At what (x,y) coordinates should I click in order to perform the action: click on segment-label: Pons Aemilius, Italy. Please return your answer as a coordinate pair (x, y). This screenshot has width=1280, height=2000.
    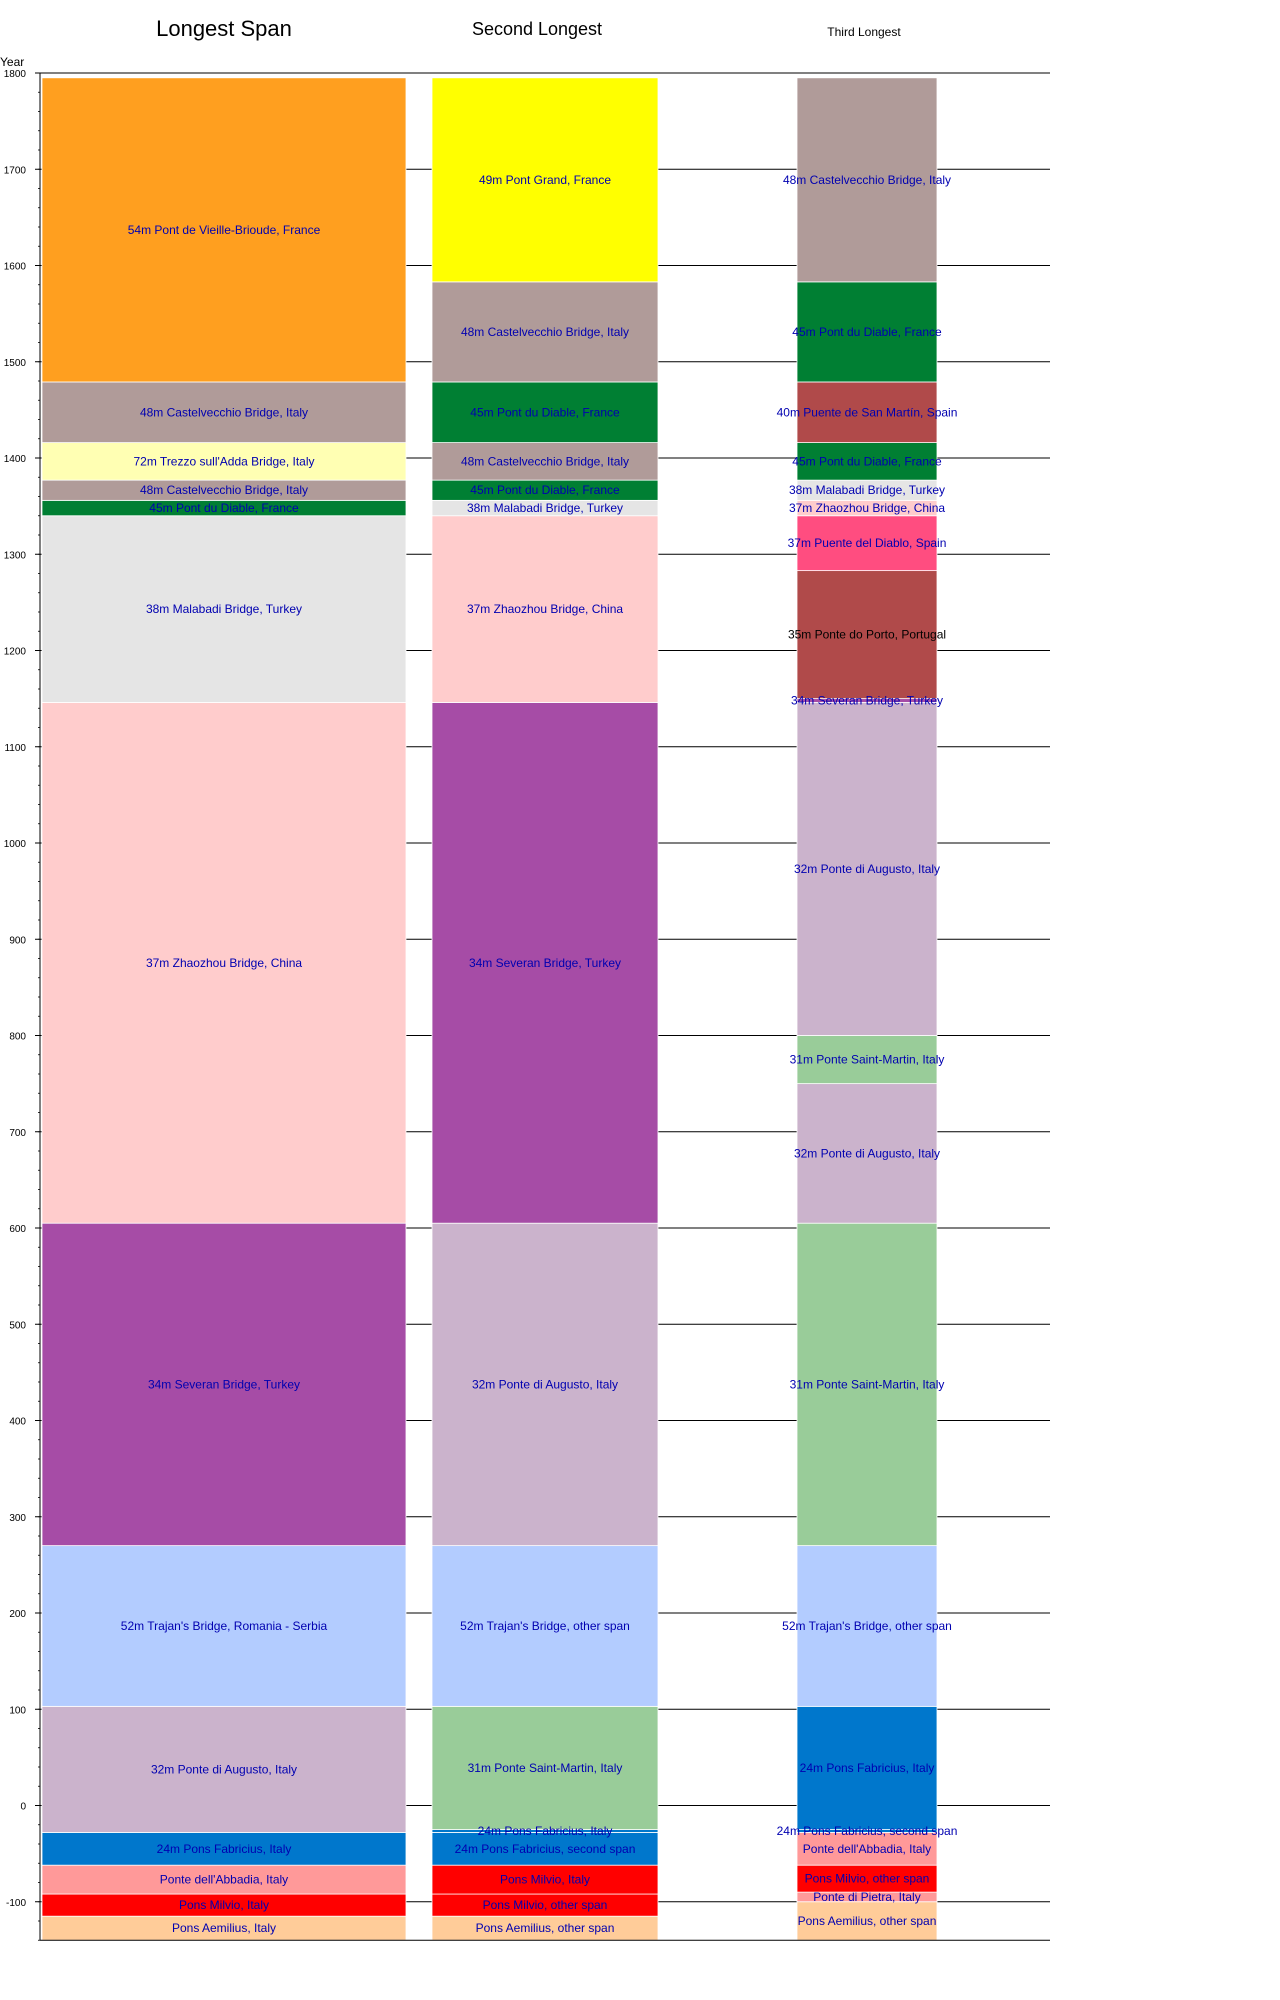
    Looking at the image, I should click on (224, 1928).